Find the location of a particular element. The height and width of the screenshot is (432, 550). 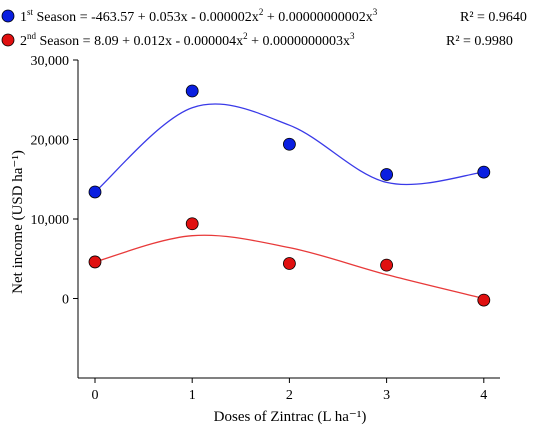

y-tick-label: 0 is located at coordinates (65, 300).